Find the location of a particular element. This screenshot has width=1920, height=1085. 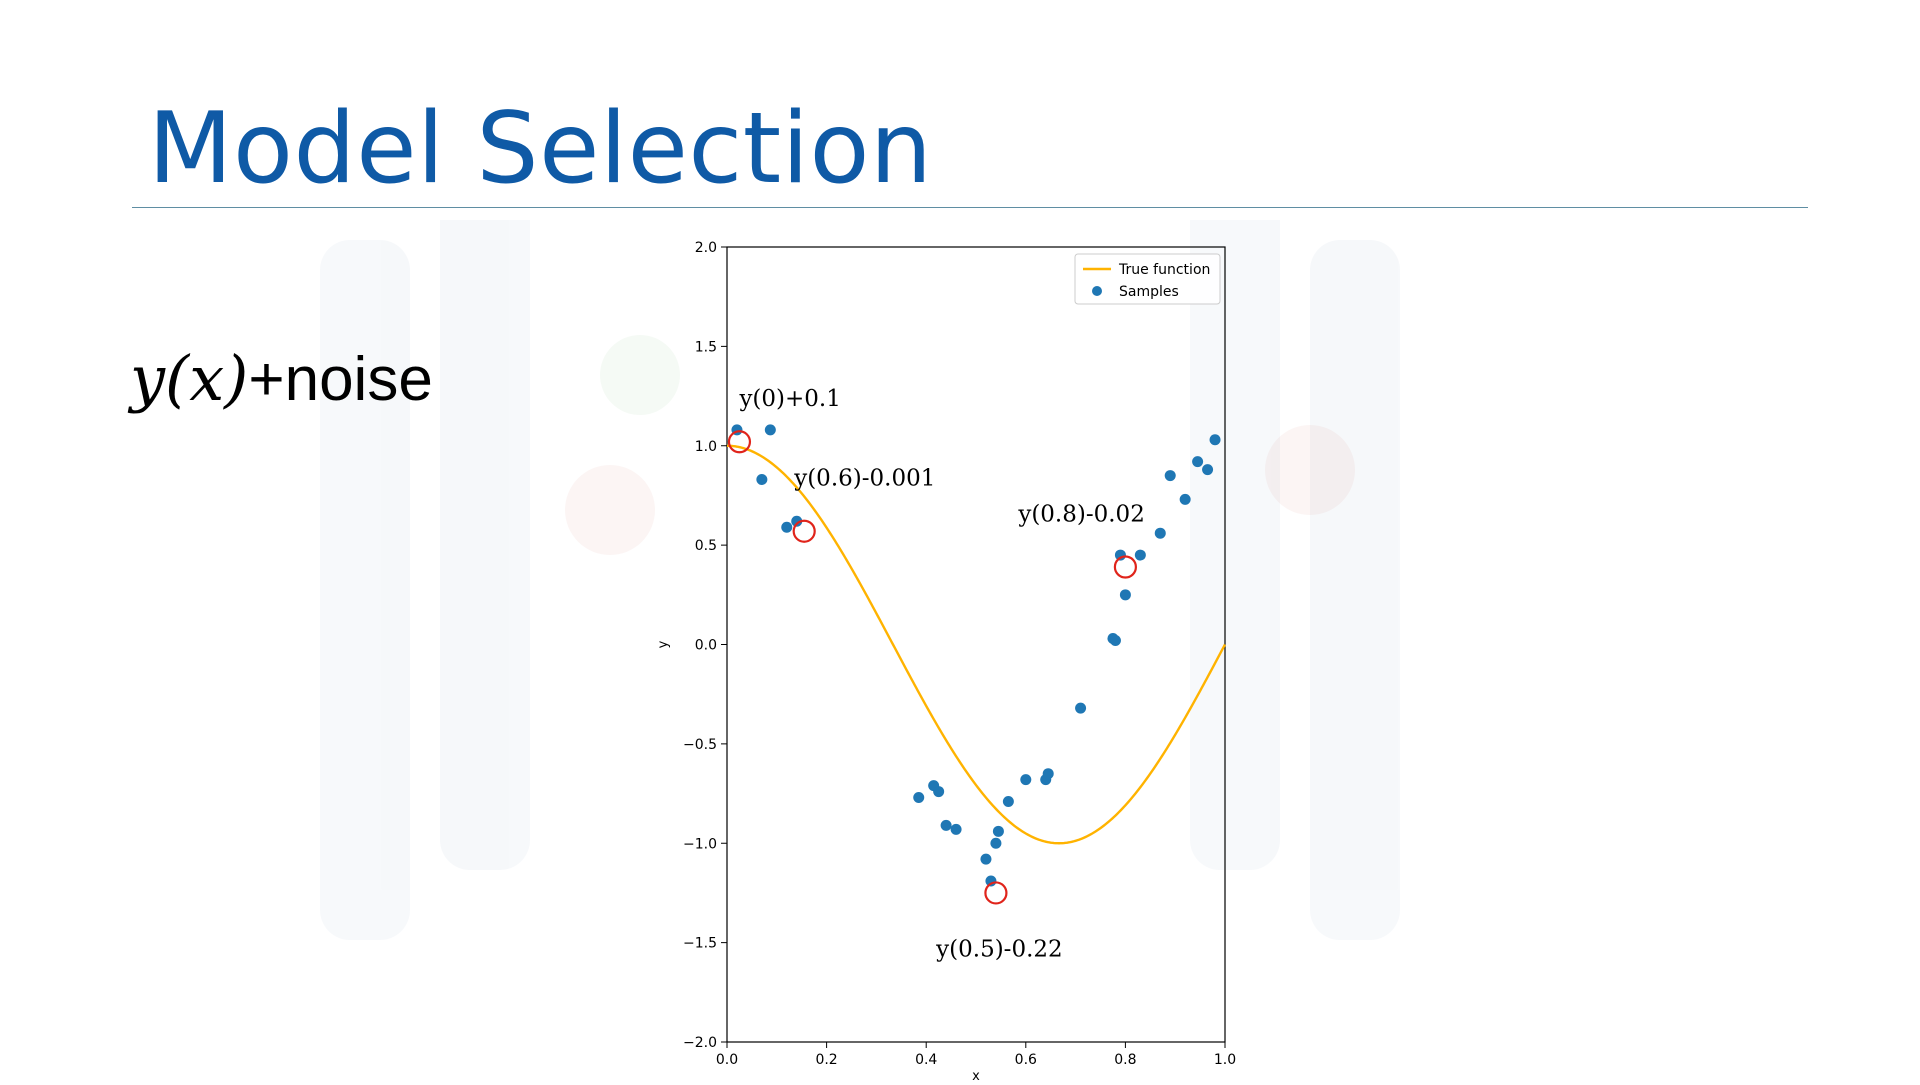

watermark-node-red-left is located at coordinates (610, 510).